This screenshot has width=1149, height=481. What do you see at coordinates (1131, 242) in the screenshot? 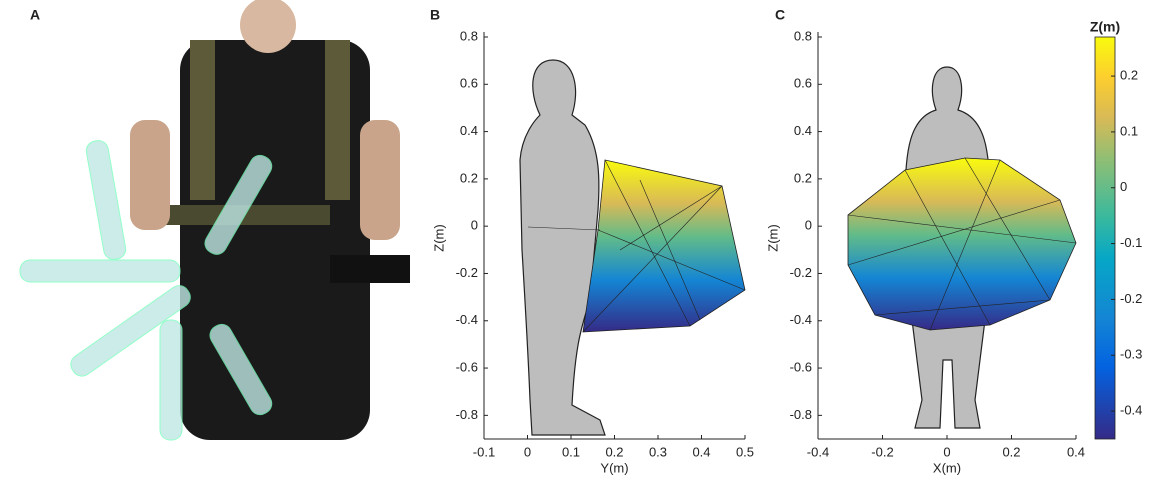
I see `colorbar-tick-label: -0.1` at bounding box center [1131, 242].